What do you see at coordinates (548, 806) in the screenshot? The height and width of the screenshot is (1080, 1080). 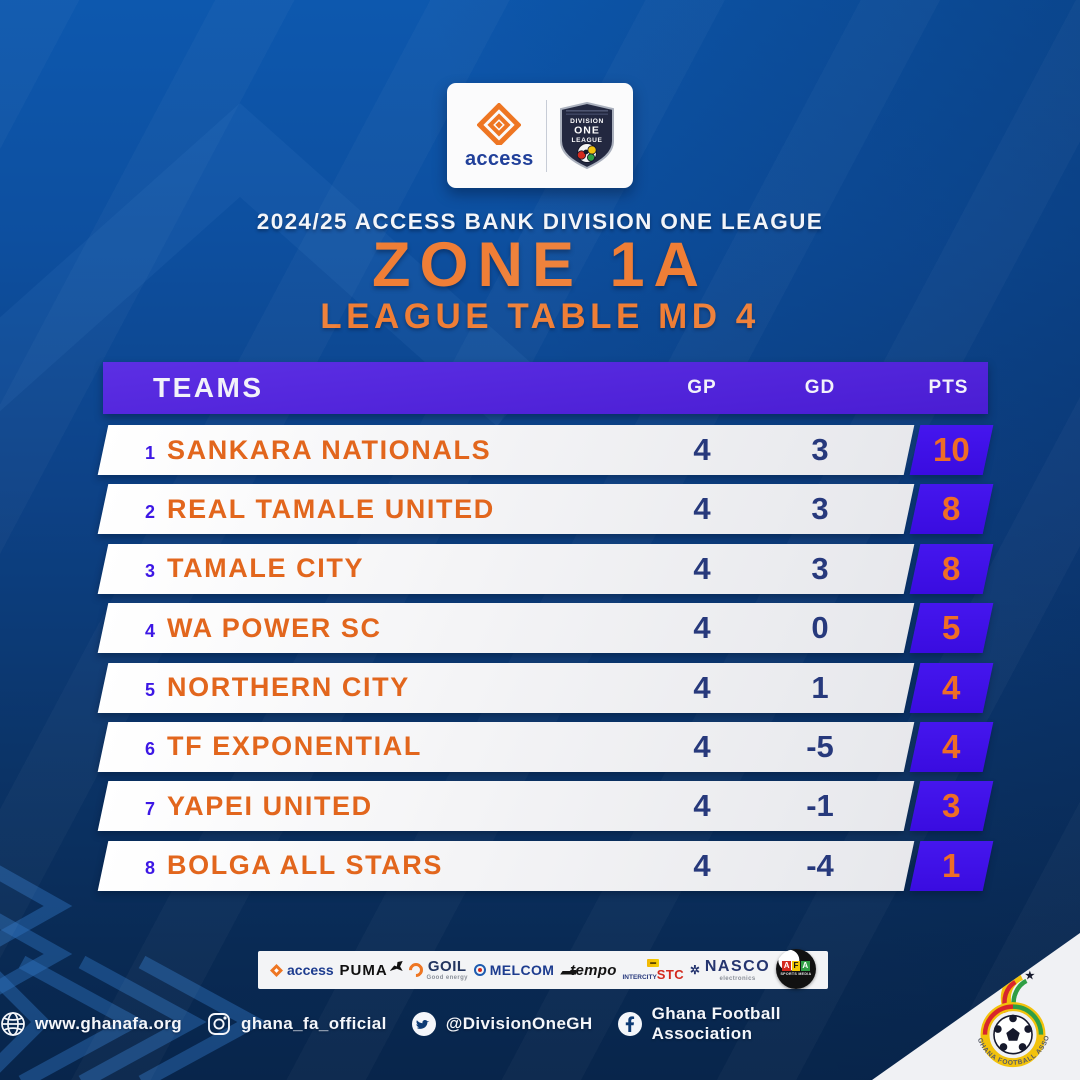 I see `table-row: 7 YAPEI UNITED 4 -1 3` at bounding box center [548, 806].